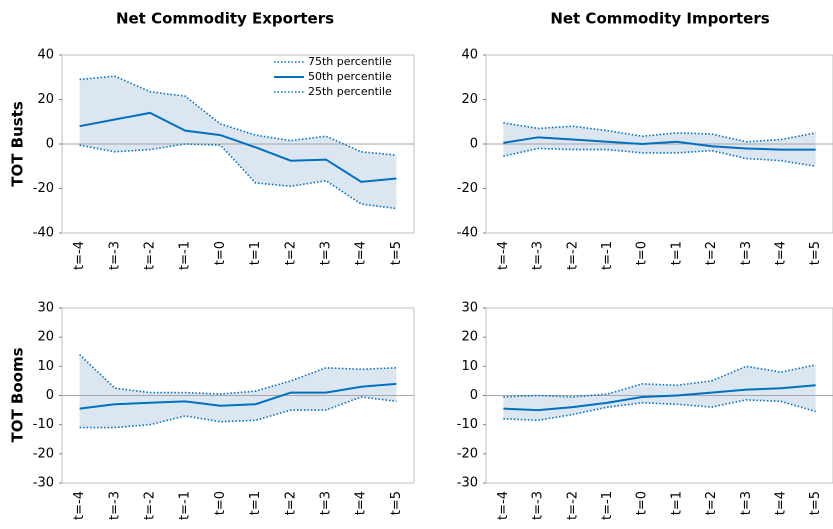 Image resolution: width=833 pixels, height=529 pixels. What do you see at coordinates (350, 76) in the screenshot?
I see `legend-label: 50th percentile` at bounding box center [350, 76].